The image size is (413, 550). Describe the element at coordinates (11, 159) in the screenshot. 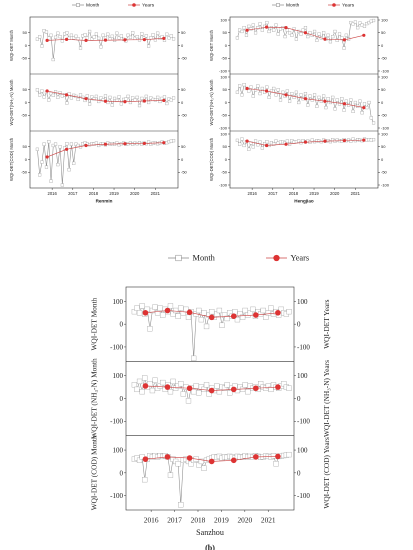

I see `y-axis-label: WQI-DET(COD) Month` at that location.